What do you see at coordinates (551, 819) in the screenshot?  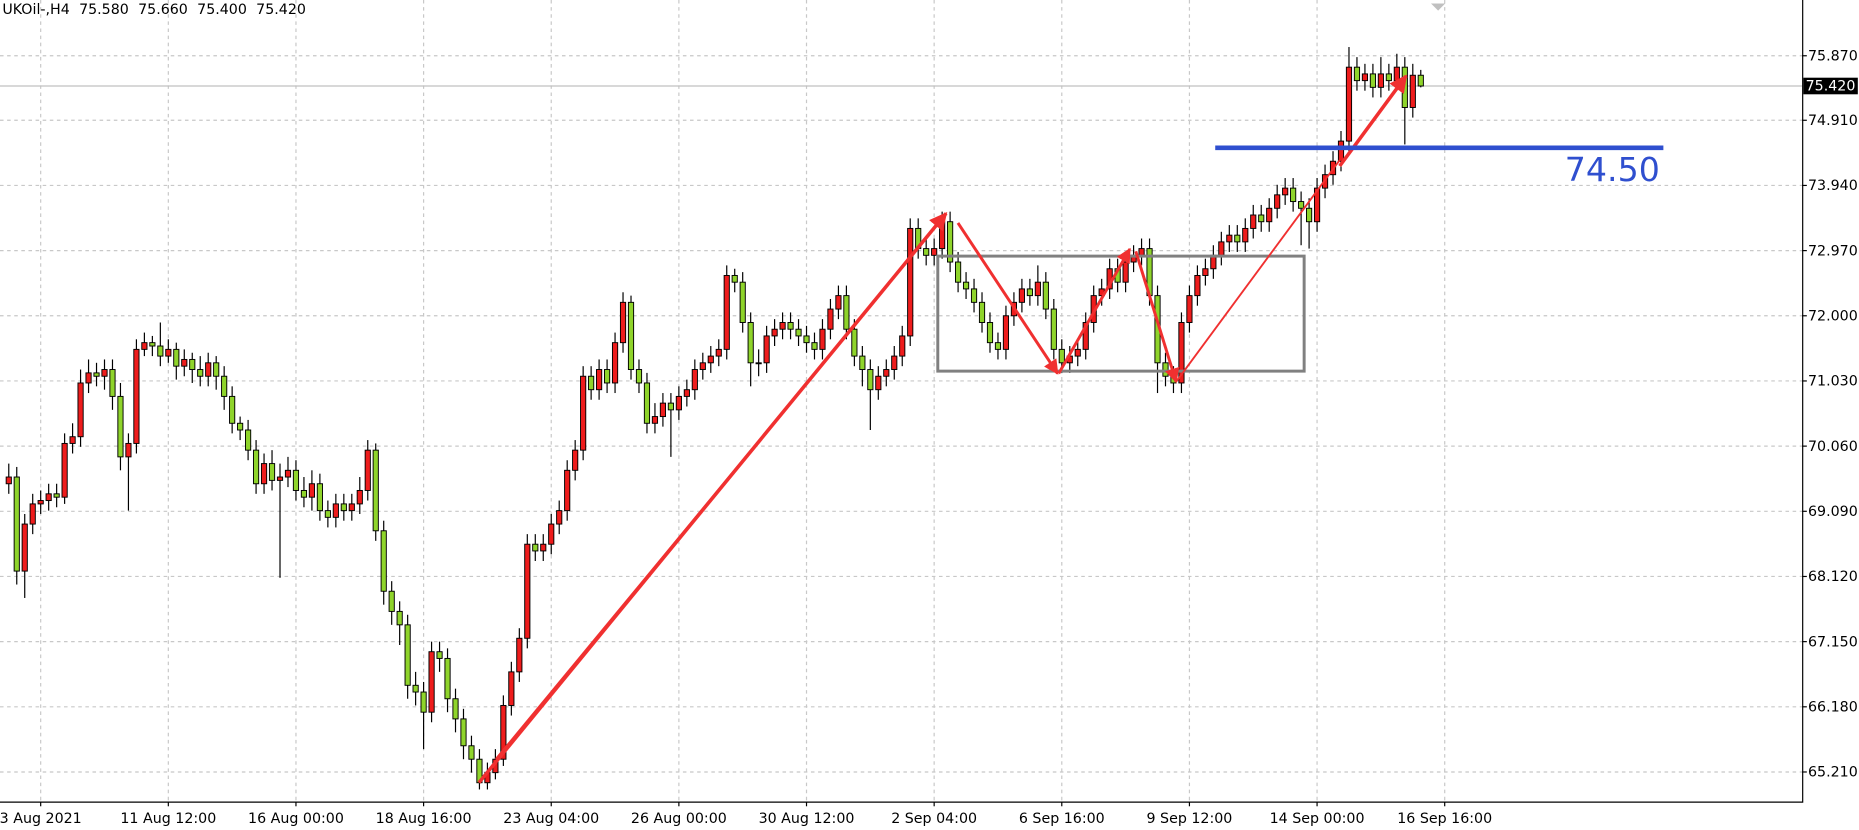 I see `x-tick-label: 23 Aug 04:00` at bounding box center [551, 819].